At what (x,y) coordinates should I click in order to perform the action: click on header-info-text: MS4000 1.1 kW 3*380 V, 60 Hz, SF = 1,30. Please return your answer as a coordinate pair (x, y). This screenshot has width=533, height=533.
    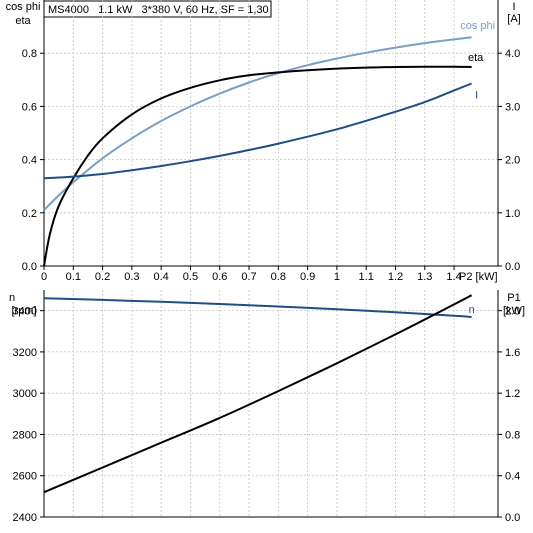
    Looking at the image, I should click on (158, 10).